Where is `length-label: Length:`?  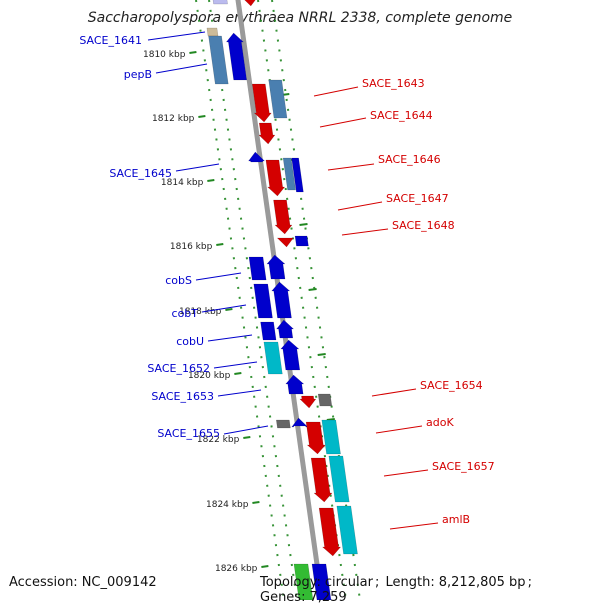
length-label: Length: is located at coordinates (410, 582).